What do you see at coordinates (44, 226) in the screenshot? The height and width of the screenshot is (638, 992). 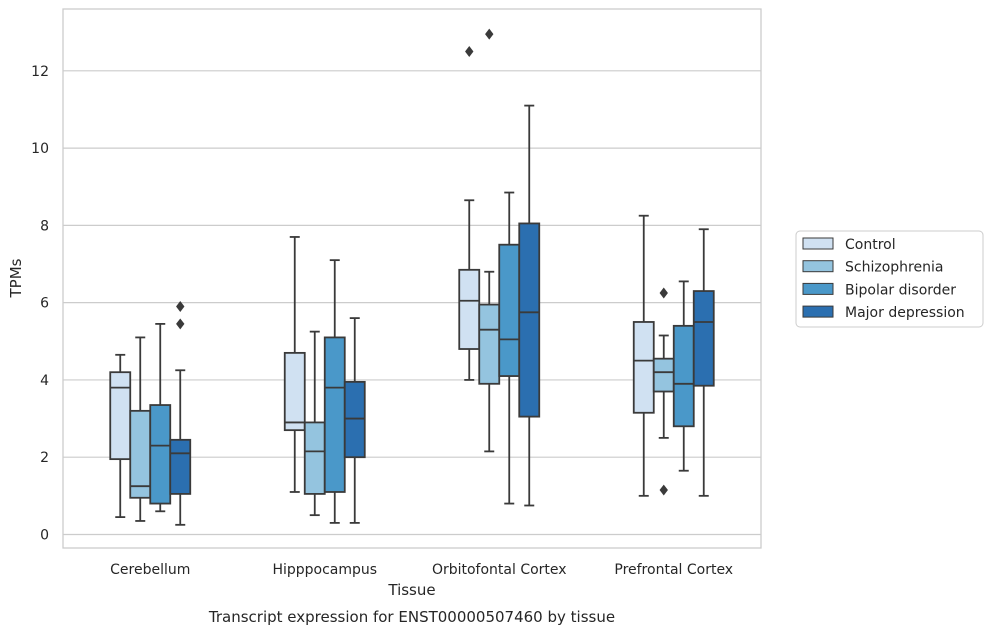 I see `y-tick-label: 8` at bounding box center [44, 226].